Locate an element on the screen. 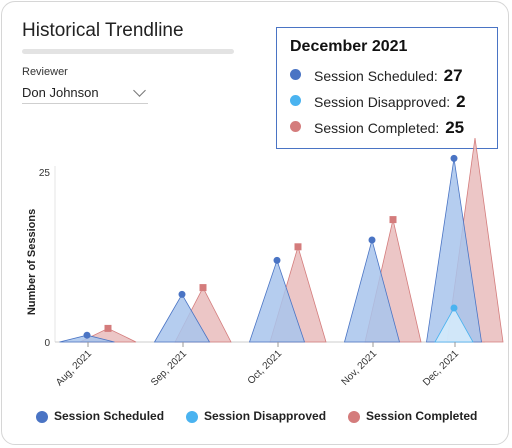 This screenshot has height=448, width=512. x-tick-label-2: Oct, 2021 is located at coordinates (265, 367).